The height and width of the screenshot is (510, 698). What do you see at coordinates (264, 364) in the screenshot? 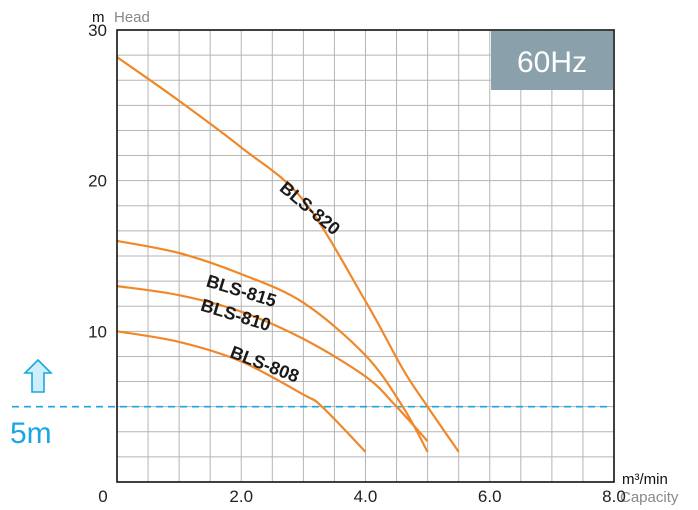
I see `curve-label-bls-808: BLS-808` at bounding box center [264, 364].